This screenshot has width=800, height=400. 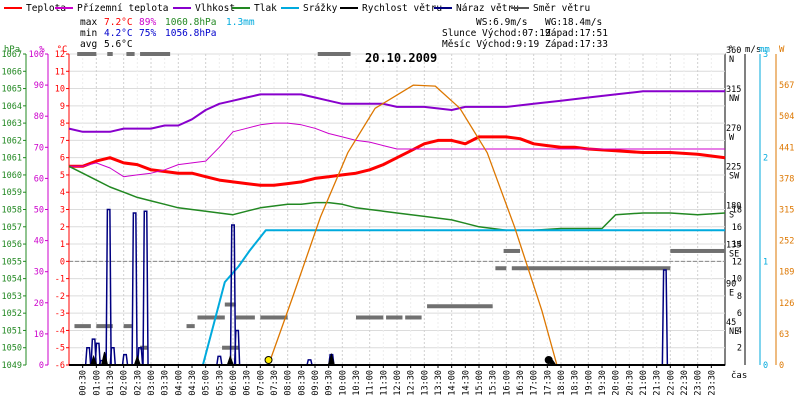 I want to click on temp-tick-label: 8, so click(x=62, y=124).